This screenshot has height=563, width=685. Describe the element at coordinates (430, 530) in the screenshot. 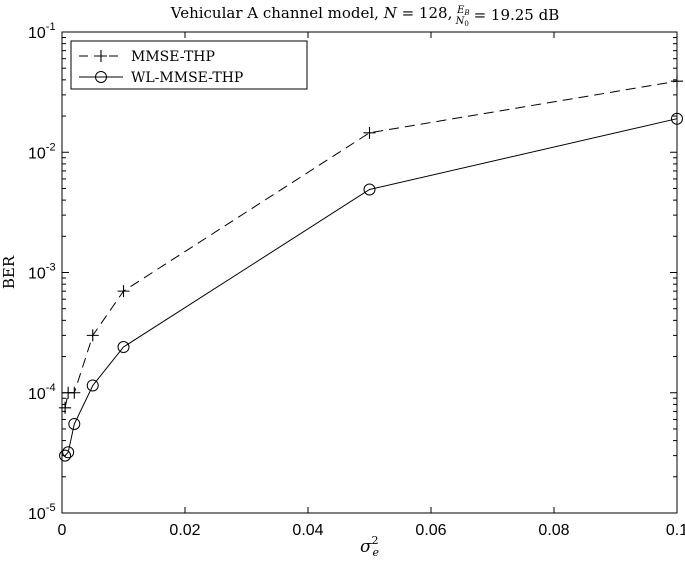

I see `x-tick-label: 0.06` at that location.